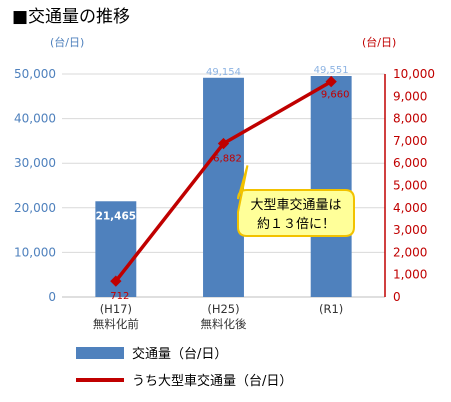 This screenshot has height=402, width=451. Describe the element at coordinates (212, 381) in the screenshot. I see `legend-label-line: うち大型車交通量（台/日）` at that location.